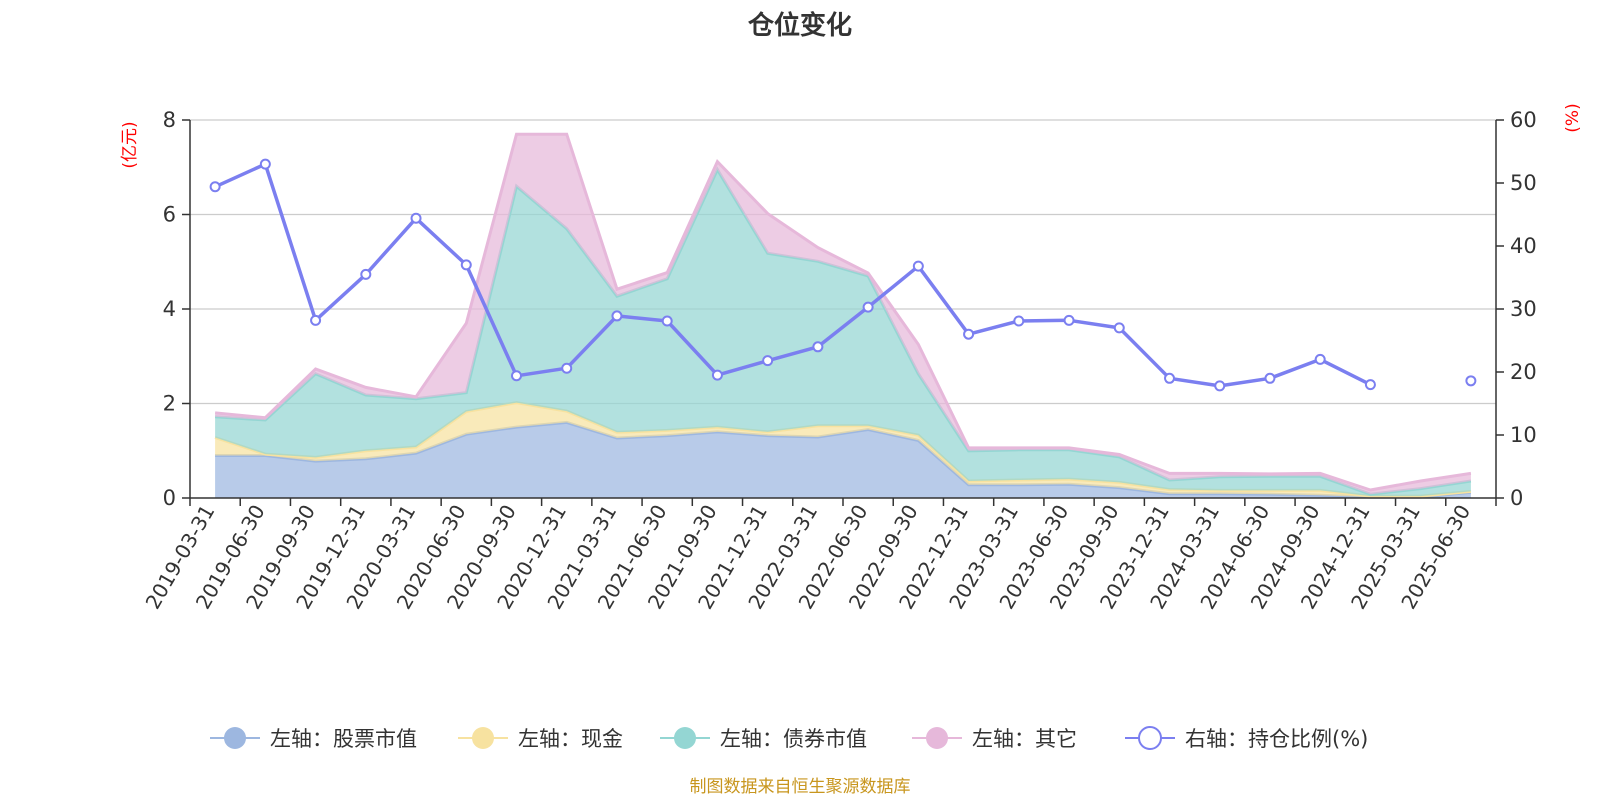  I want to click on left-tick-label: 8, so click(169, 120).